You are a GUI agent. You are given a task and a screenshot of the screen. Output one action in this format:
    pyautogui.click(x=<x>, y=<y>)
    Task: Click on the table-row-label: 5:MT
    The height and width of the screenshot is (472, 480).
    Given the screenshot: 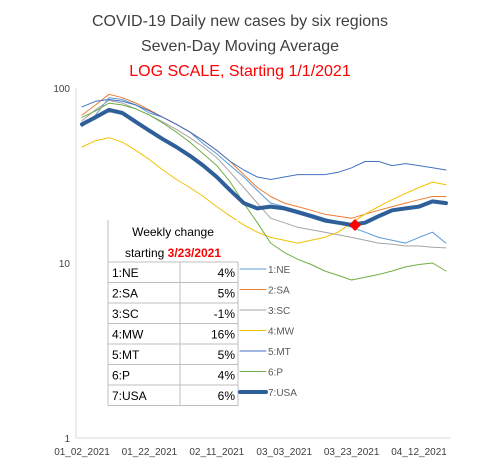 What is the action you would take?
    pyautogui.click(x=126, y=355)
    